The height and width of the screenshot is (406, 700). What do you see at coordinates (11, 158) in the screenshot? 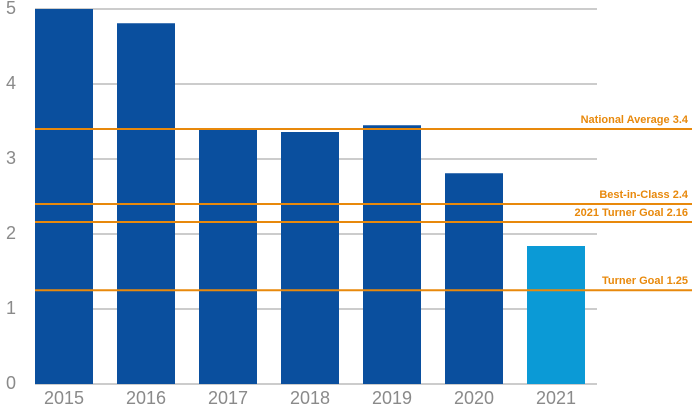
I see `y-tick-label: 3` at bounding box center [11, 158].